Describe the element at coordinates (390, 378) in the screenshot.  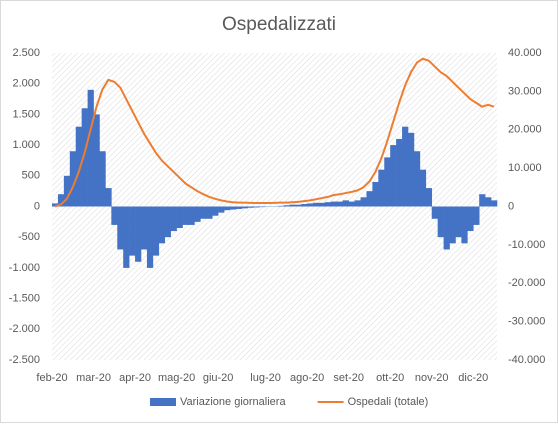
I see `x-tick-label: ott-20` at that location.